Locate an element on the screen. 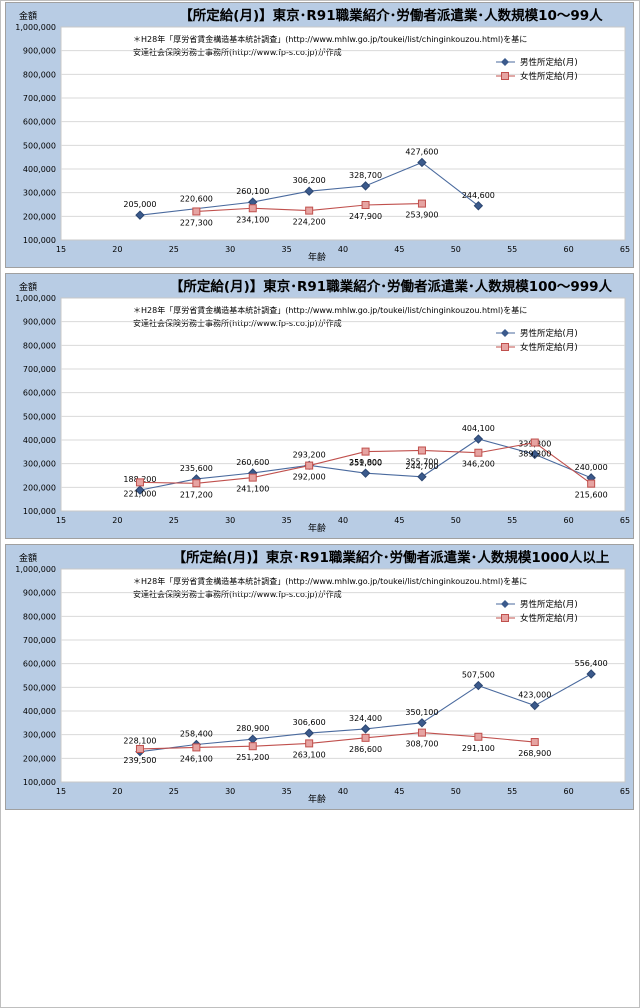  chart-title: 【所定給(月)】東京･R91職業紹介･労働者派遣業･人数規模100～999人 is located at coordinates (391, 286).